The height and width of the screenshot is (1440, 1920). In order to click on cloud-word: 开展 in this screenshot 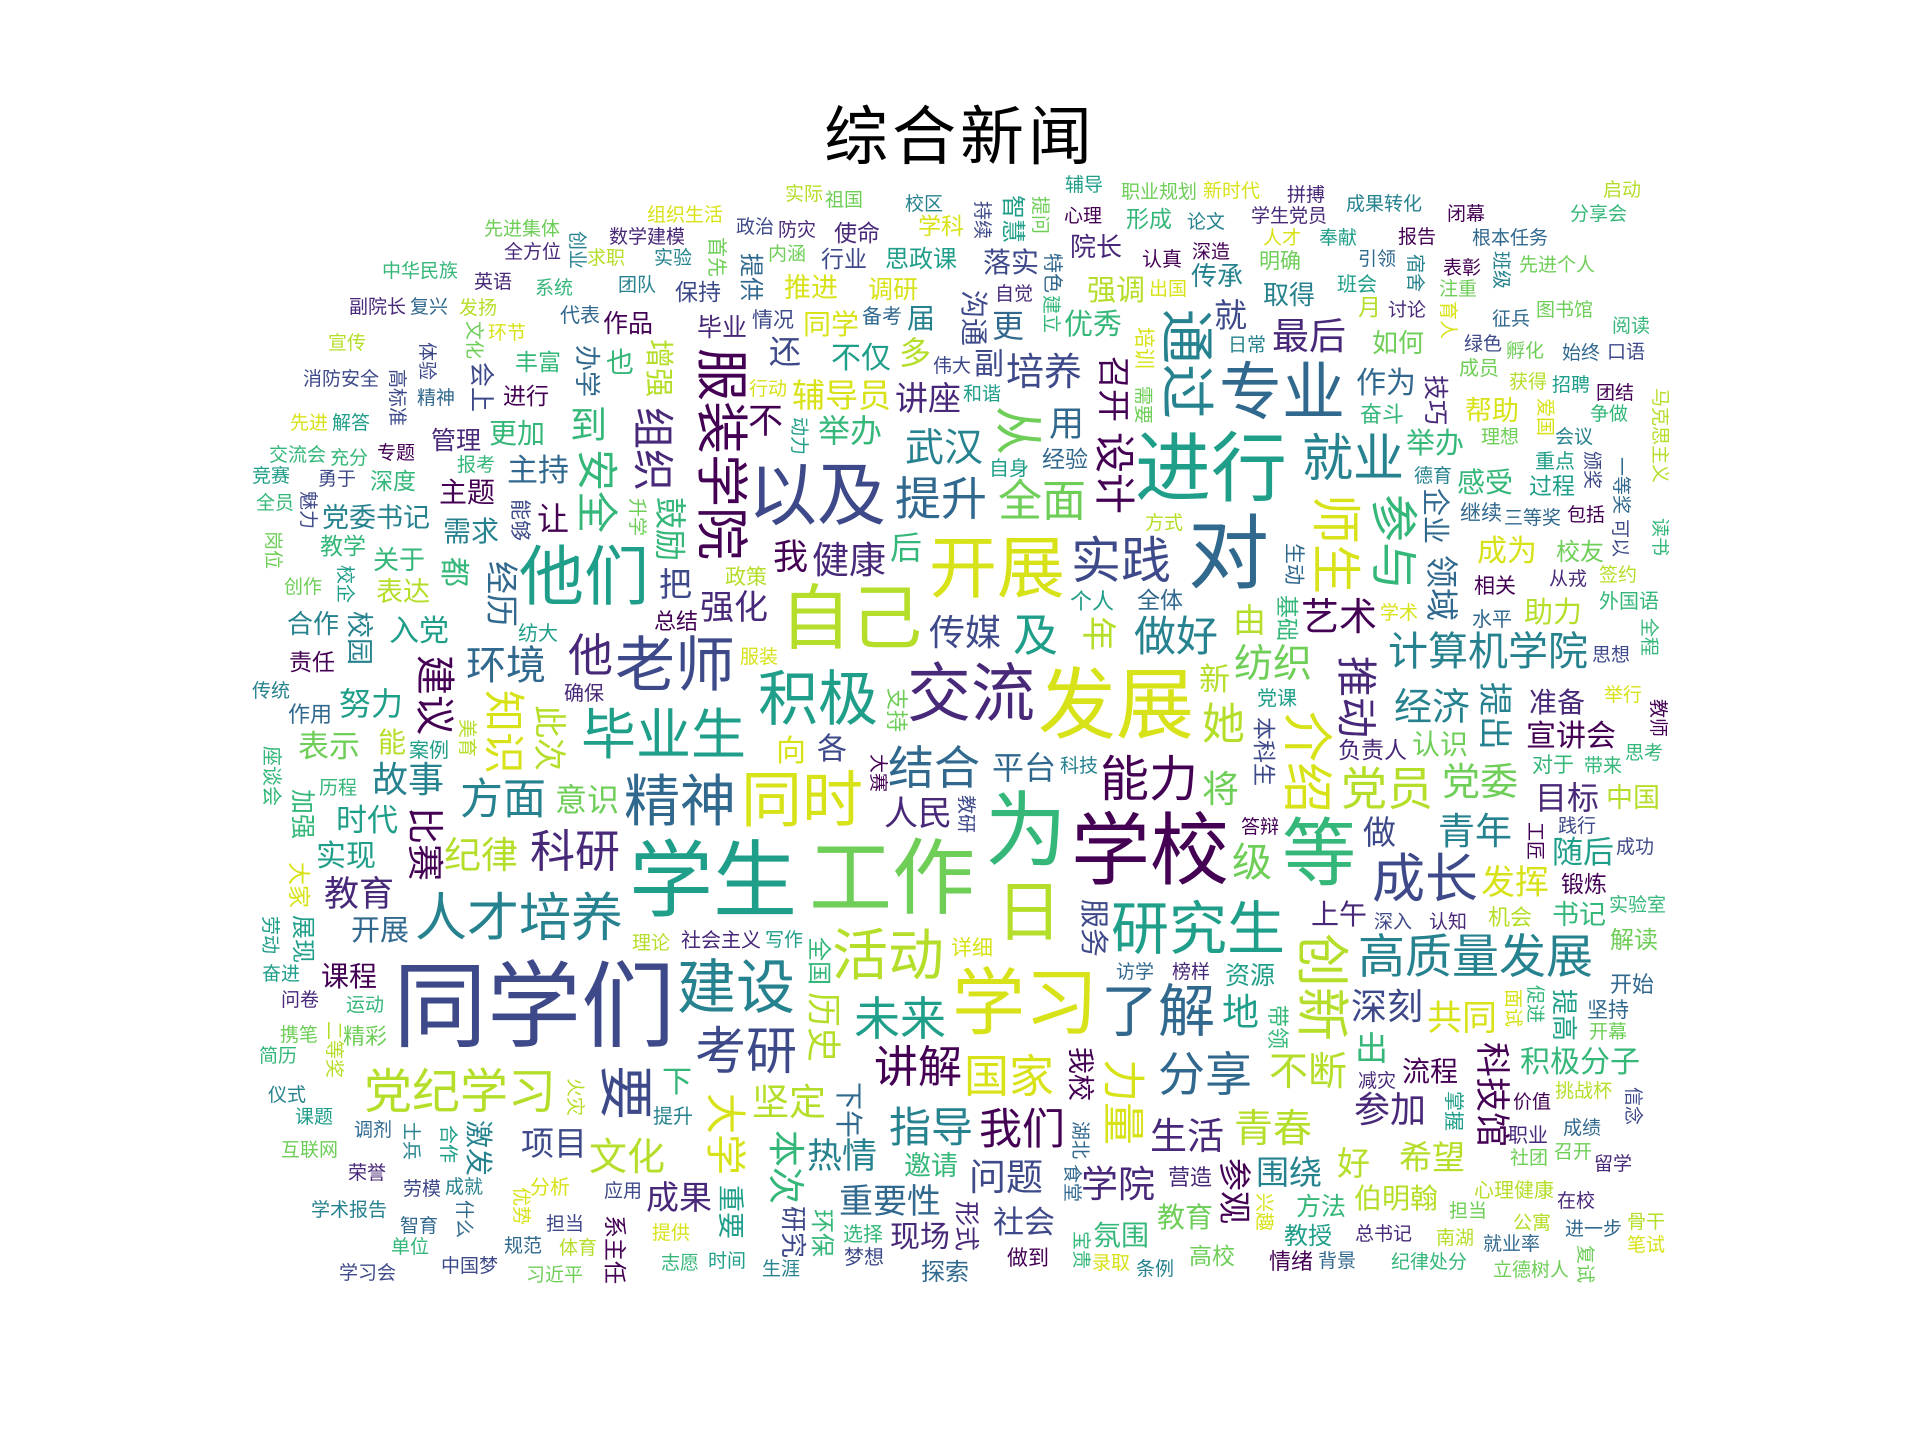, I will do `click(997, 569)`.